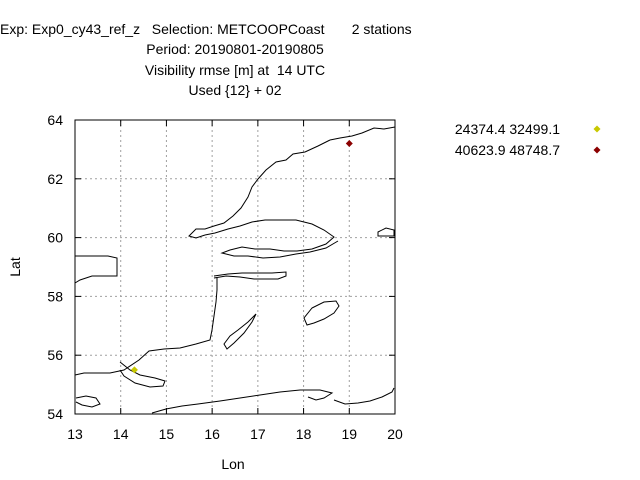 This screenshot has width=640, height=480. I want to click on y-tick-label: 54, so click(55, 414).